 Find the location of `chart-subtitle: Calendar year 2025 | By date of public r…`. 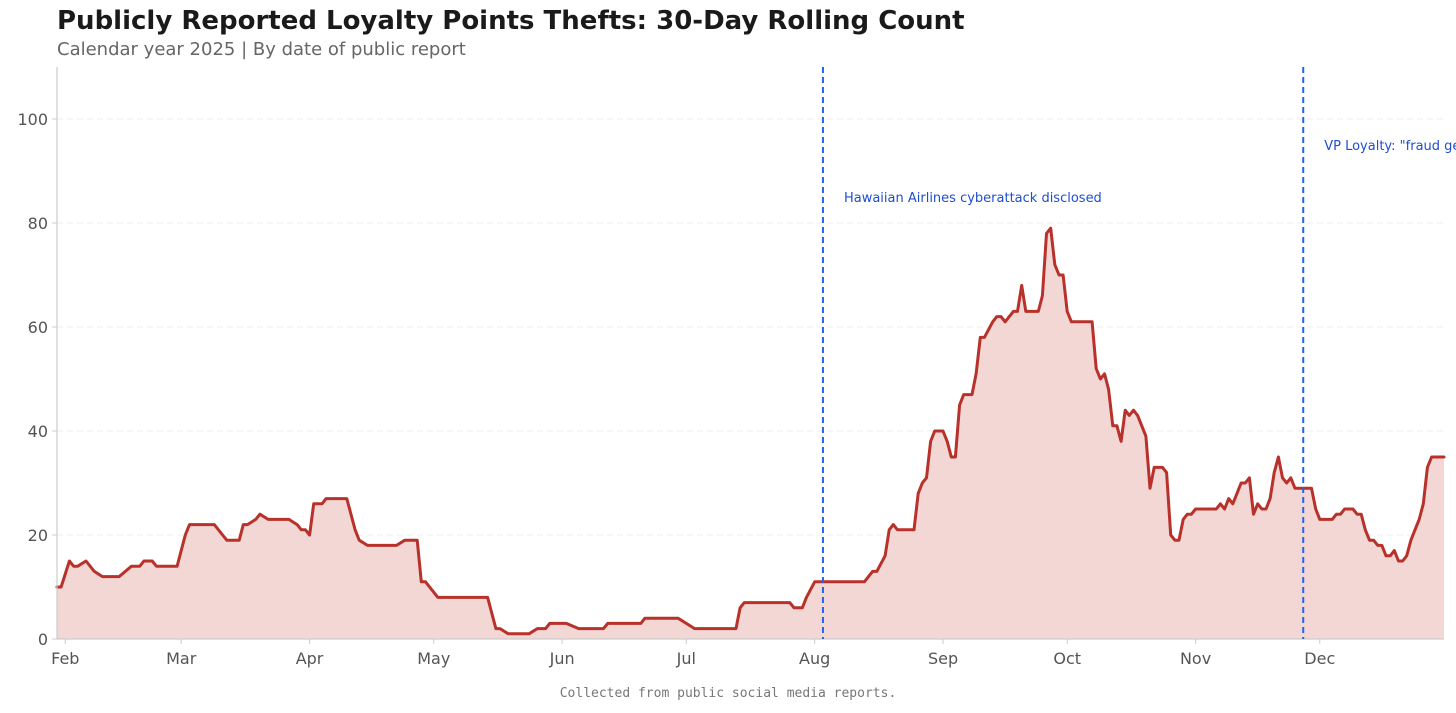

chart-subtitle: Calendar year 2025 | By date of public r… is located at coordinates (261, 49).